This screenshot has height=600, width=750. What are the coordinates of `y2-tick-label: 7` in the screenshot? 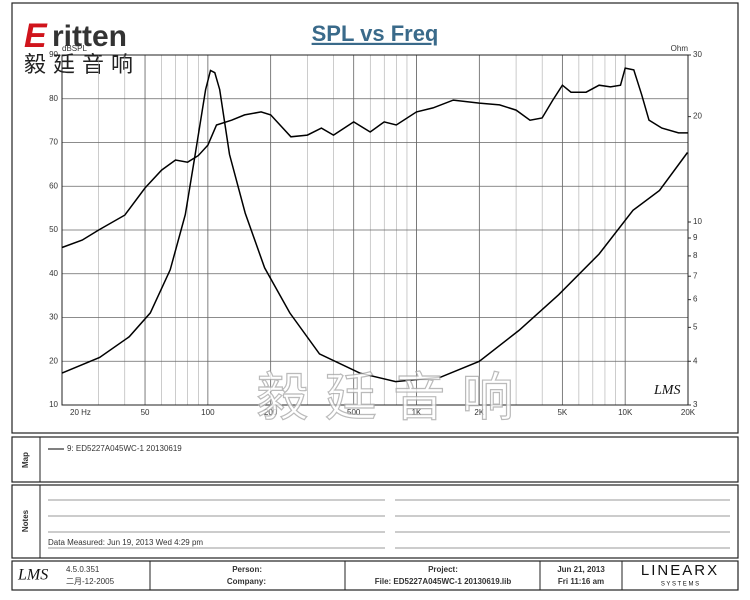 It's located at (695, 275).